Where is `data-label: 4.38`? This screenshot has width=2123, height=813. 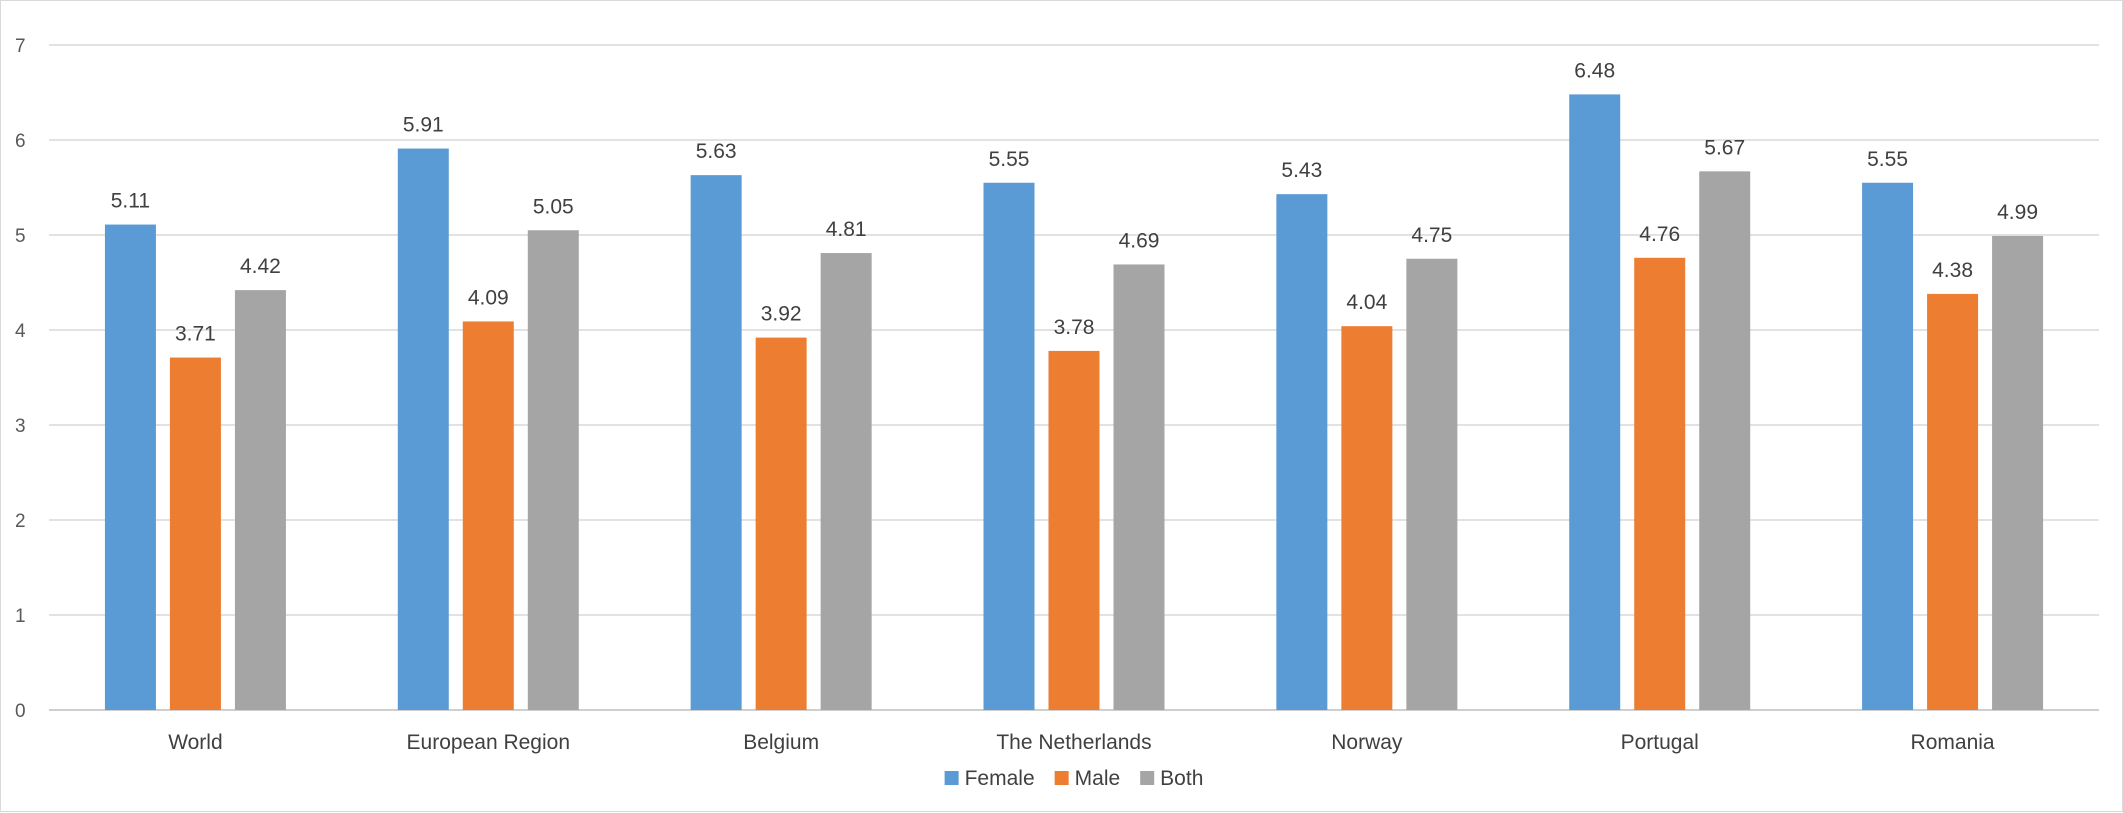 data-label: 4.38 is located at coordinates (1952, 270).